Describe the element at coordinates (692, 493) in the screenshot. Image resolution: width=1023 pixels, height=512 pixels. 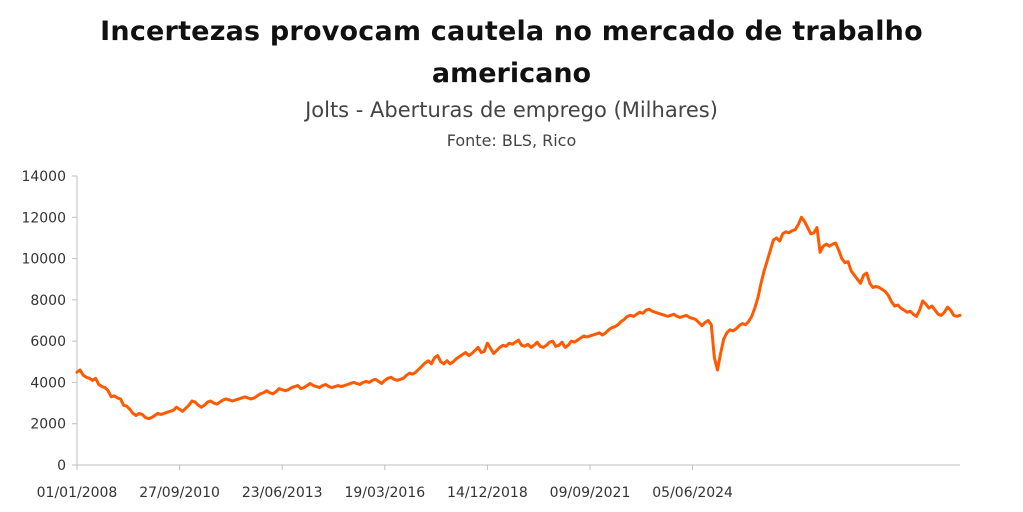
I see `x-tick-label: 05/06/2024` at that location.